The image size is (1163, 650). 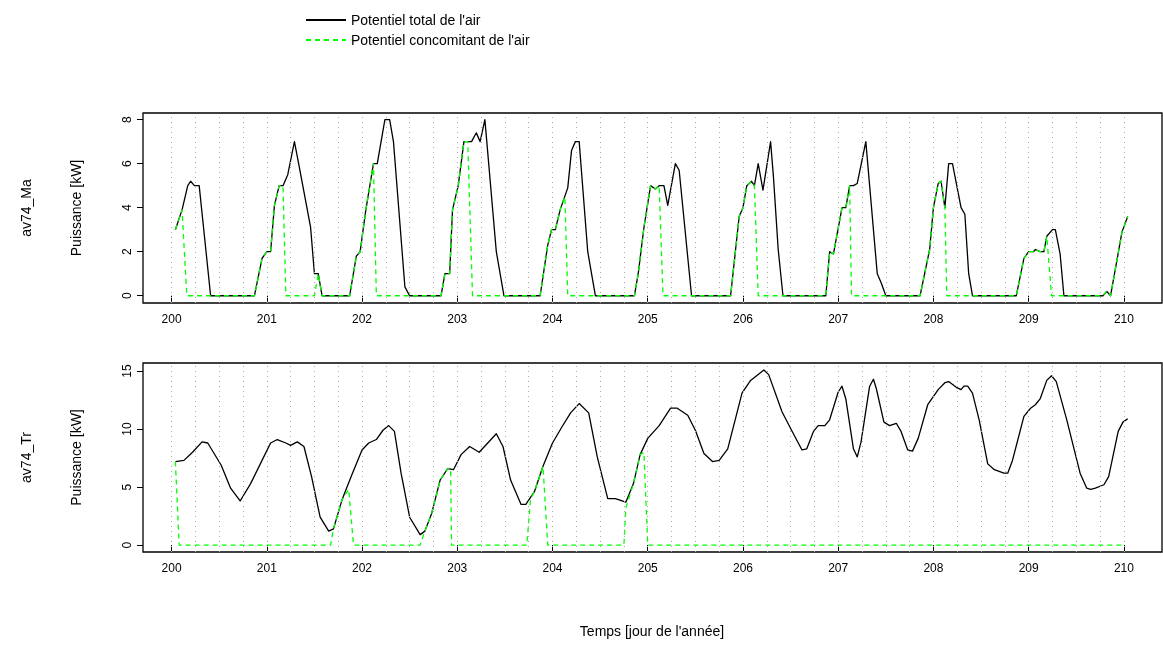 I want to click on y-tick-label: 8, so click(x=127, y=119).